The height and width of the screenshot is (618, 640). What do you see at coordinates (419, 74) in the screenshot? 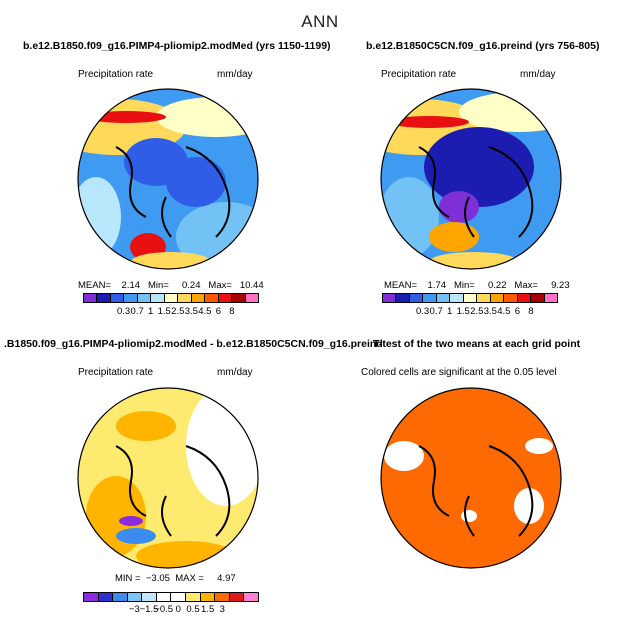
I see `panel2-variable: Precipitation rate` at bounding box center [419, 74].